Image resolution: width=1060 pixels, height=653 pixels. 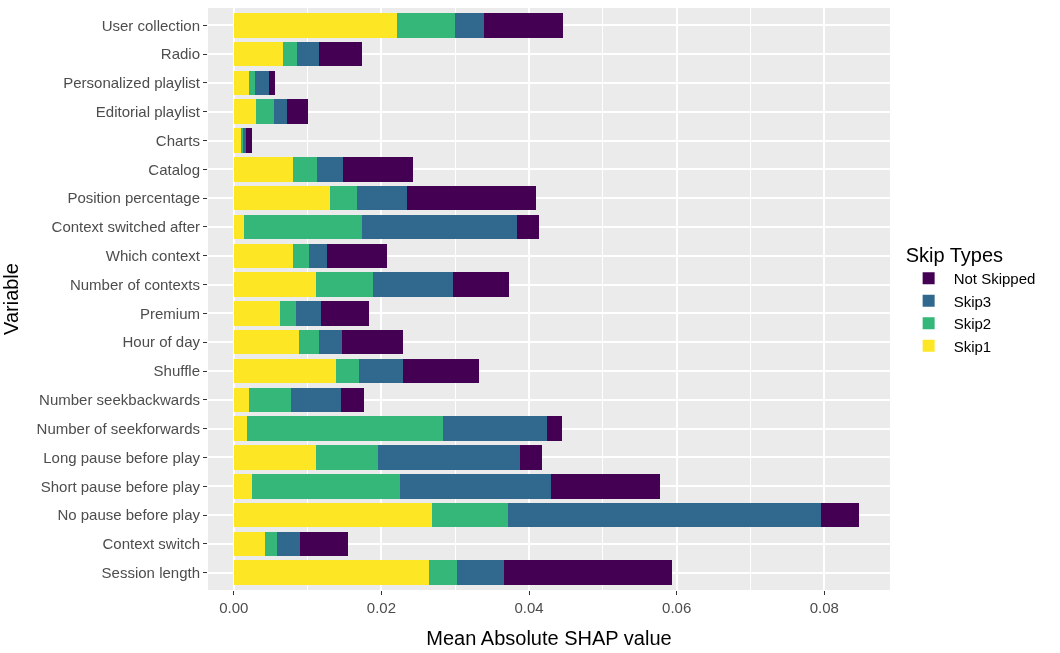 I want to click on y-tick-label: Premium, so click(x=169, y=313).